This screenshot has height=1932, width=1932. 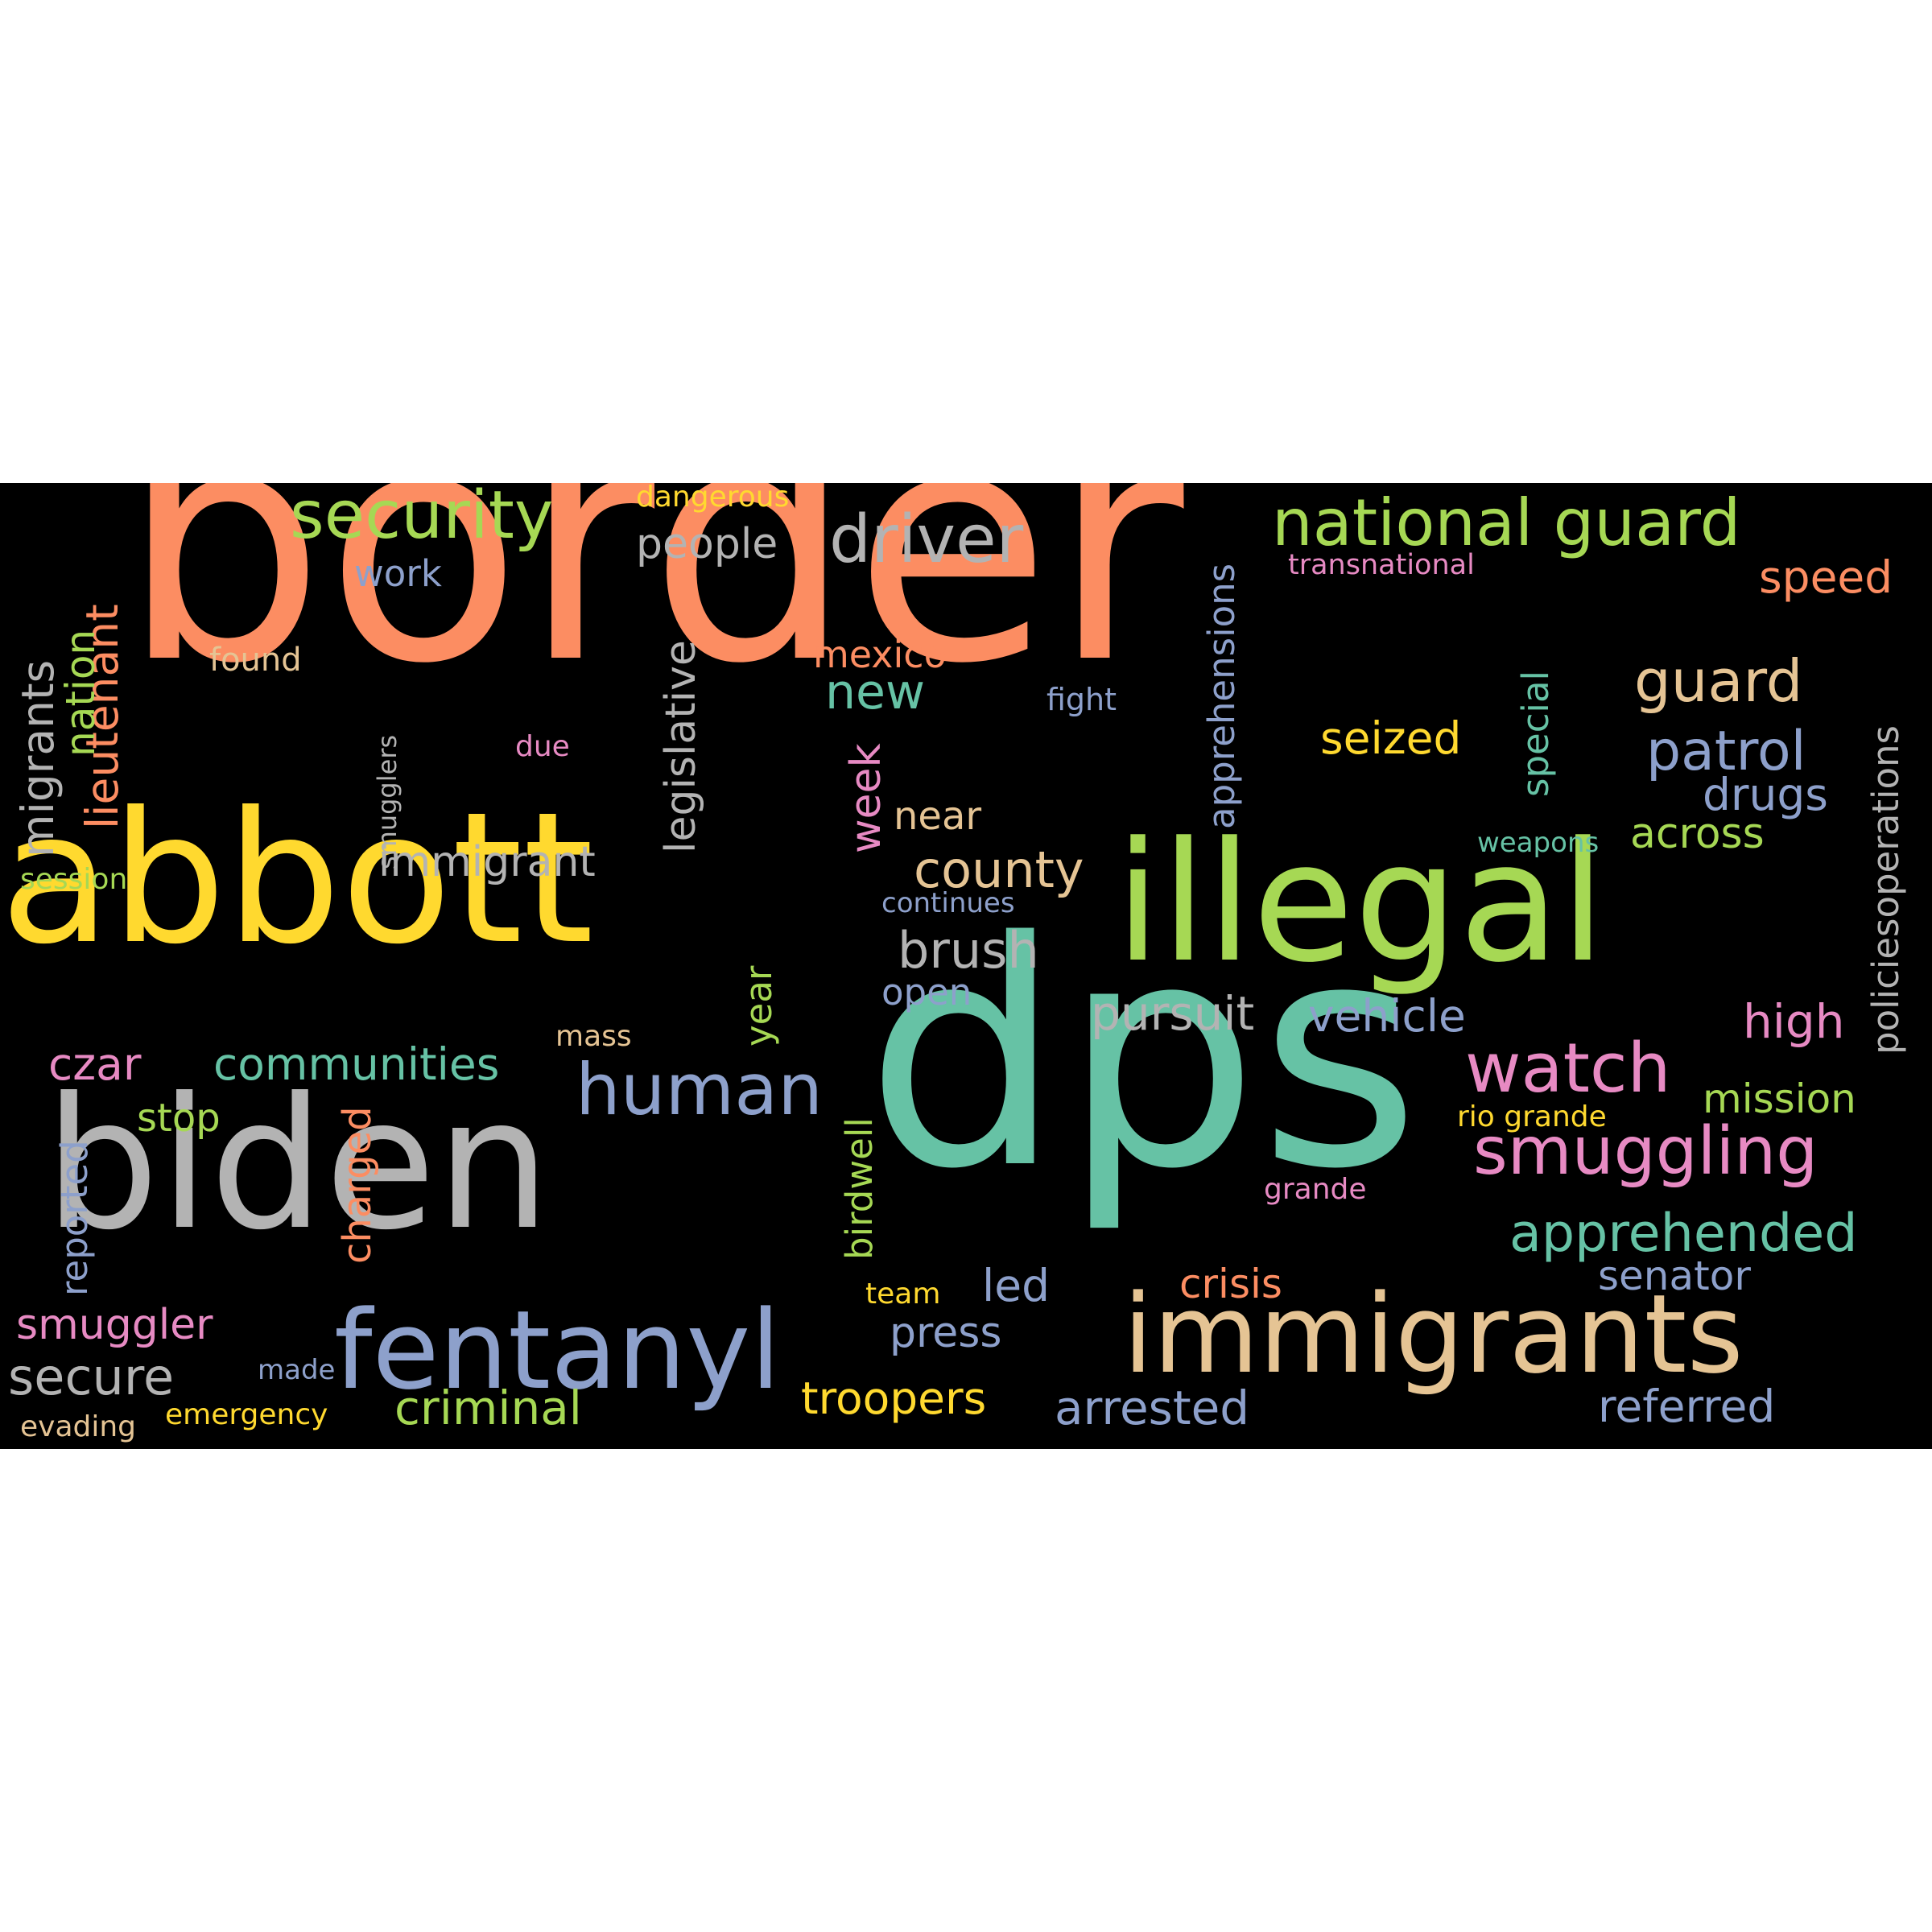 I want to click on word-year: year, so click(x=758, y=1006).